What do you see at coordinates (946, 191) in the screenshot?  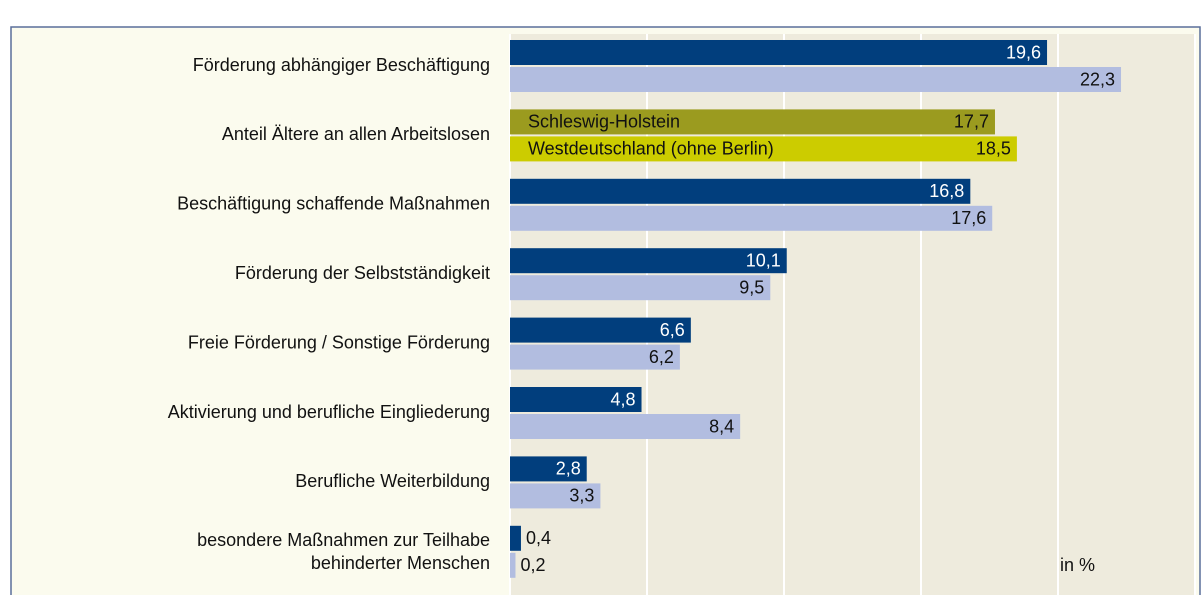 I see `value-label: 16,8` at bounding box center [946, 191].